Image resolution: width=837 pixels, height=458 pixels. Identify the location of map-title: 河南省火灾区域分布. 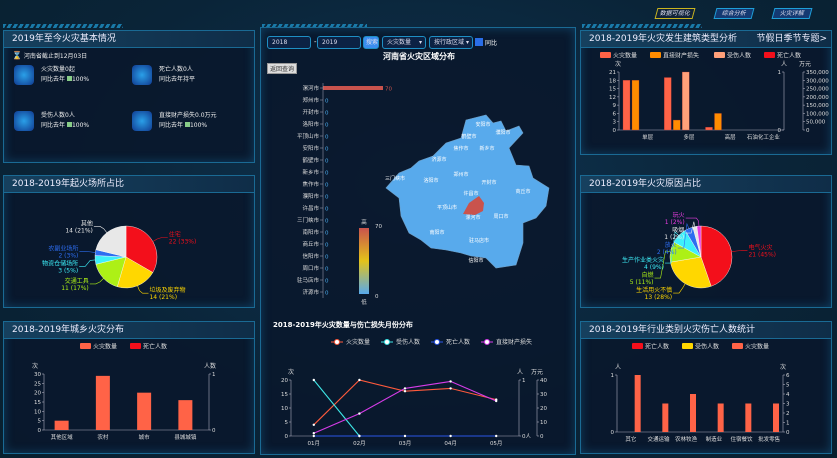
(419, 56).